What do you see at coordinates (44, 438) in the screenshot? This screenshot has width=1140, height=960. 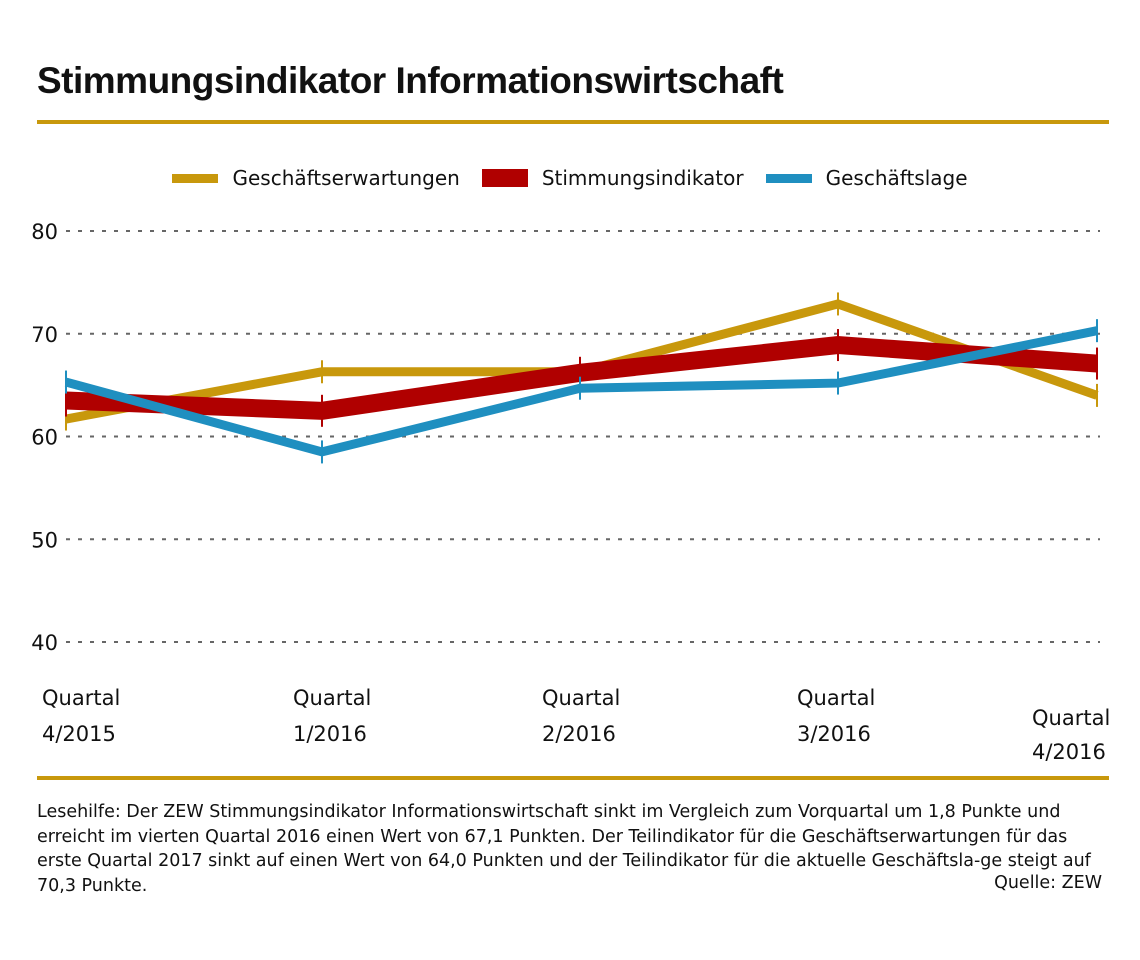 I see `y-tick-label: 60` at bounding box center [44, 438].